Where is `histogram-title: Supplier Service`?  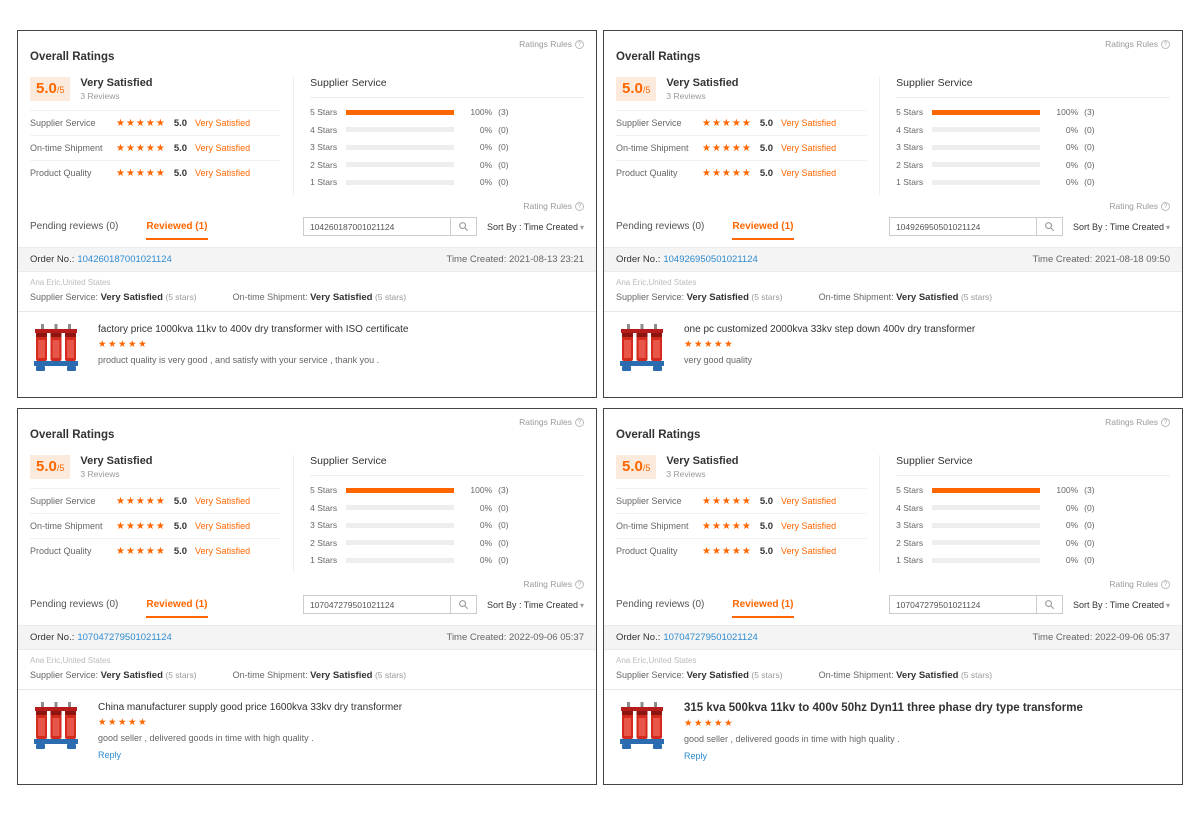
histogram-title: Supplier Service is located at coordinates (447, 87).